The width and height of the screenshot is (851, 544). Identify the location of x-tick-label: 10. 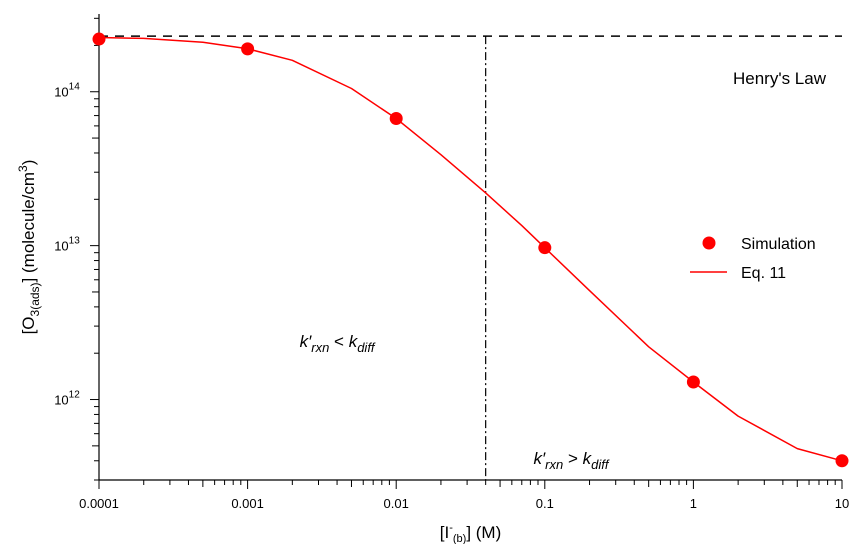
(842, 503).